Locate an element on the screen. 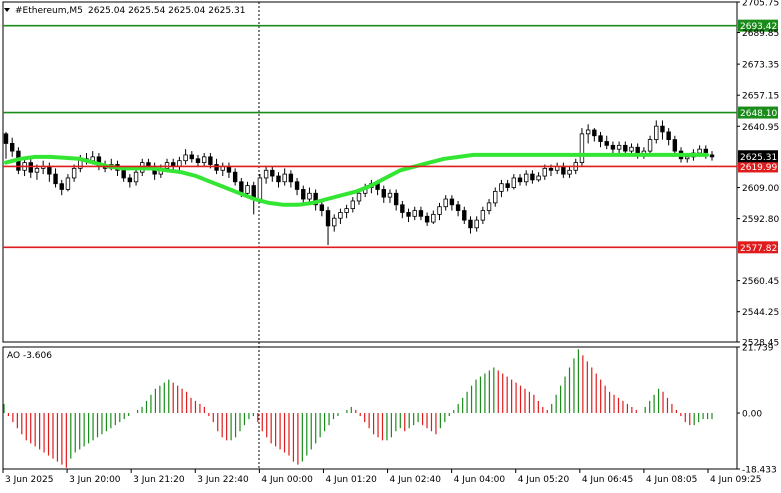  time-tick-label: 3 Jun 20:00 is located at coordinates (95, 480).